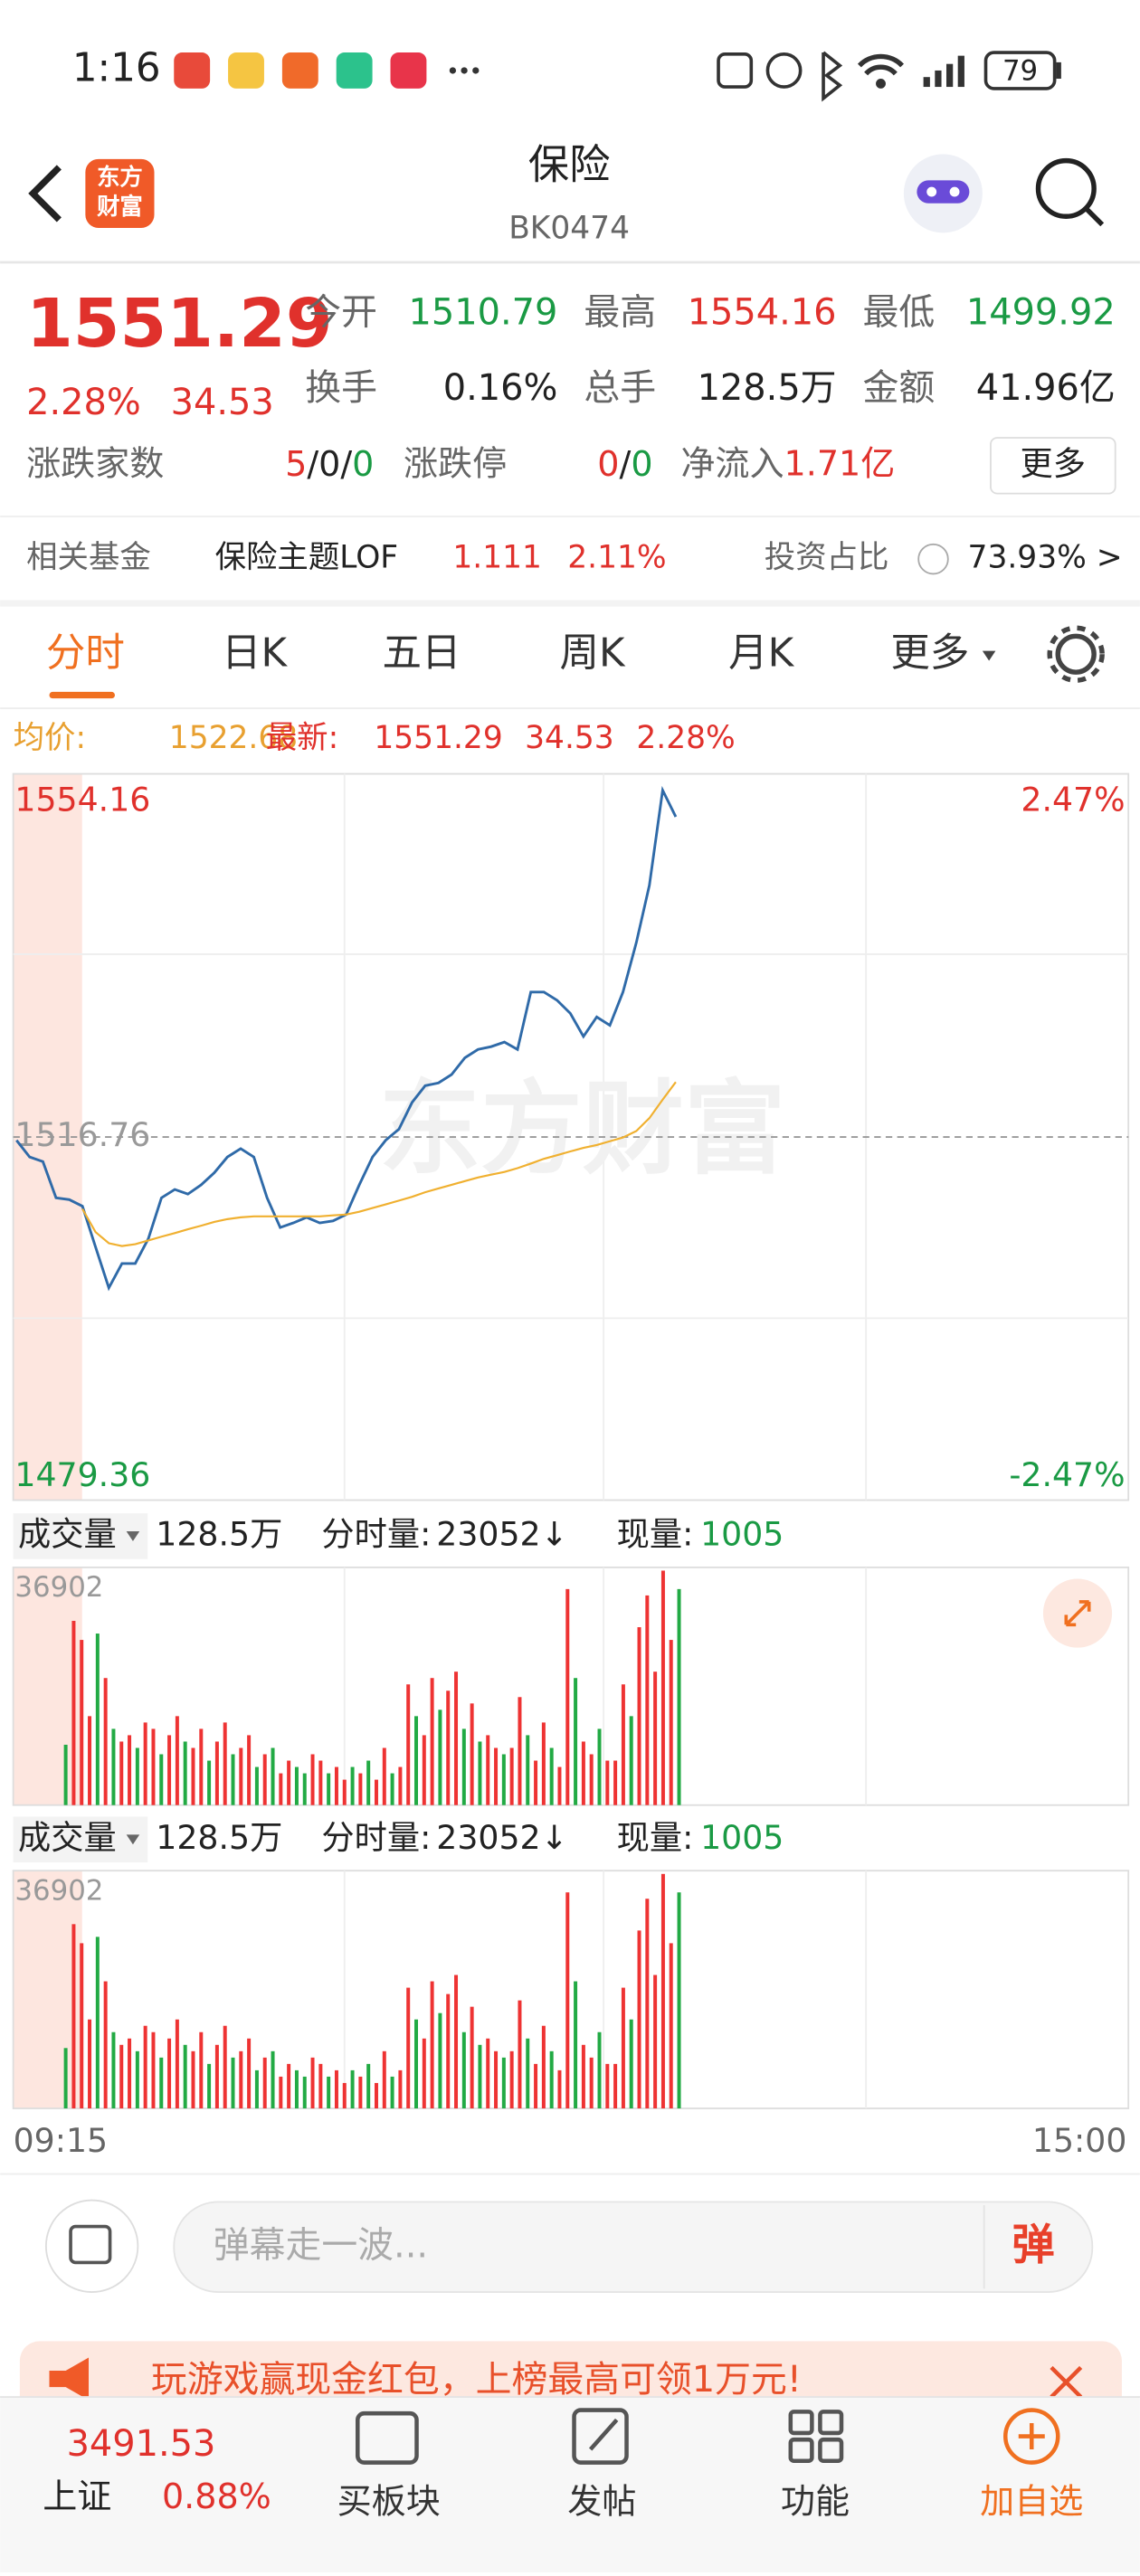 This screenshot has width=1140, height=2576. I want to click on nav-item: 功能, so click(816, 2501).